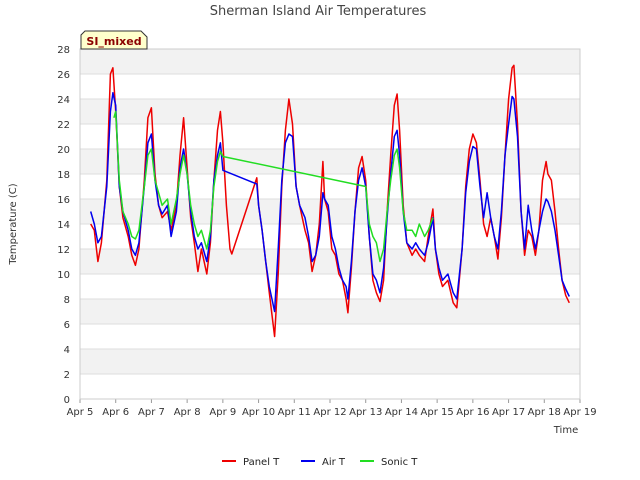 This screenshot has width=640, height=480. What do you see at coordinates (318, 11) in the screenshot?
I see `chart-title: Sherman Island Air Temperatures` at bounding box center [318, 11].